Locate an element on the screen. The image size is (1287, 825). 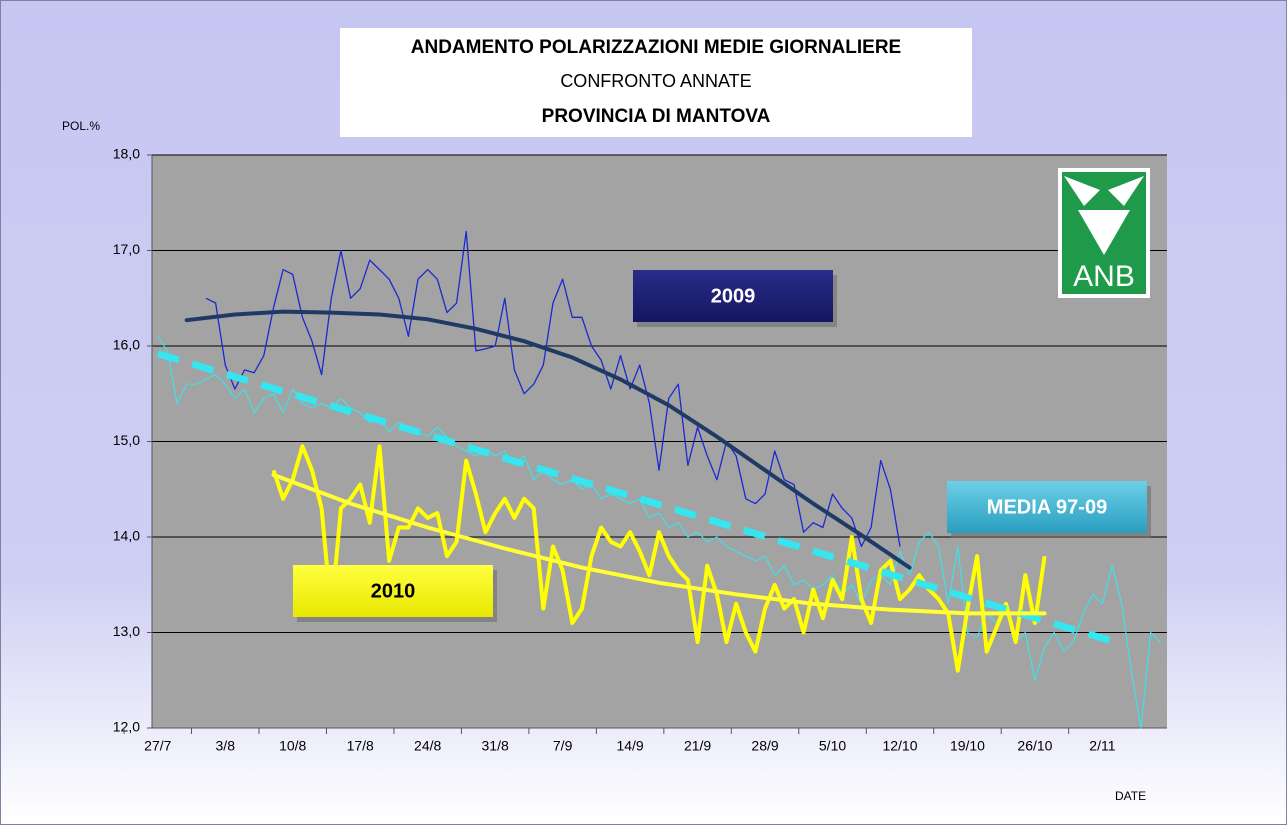
x-tick-label: 10/8 is located at coordinates (292, 746).